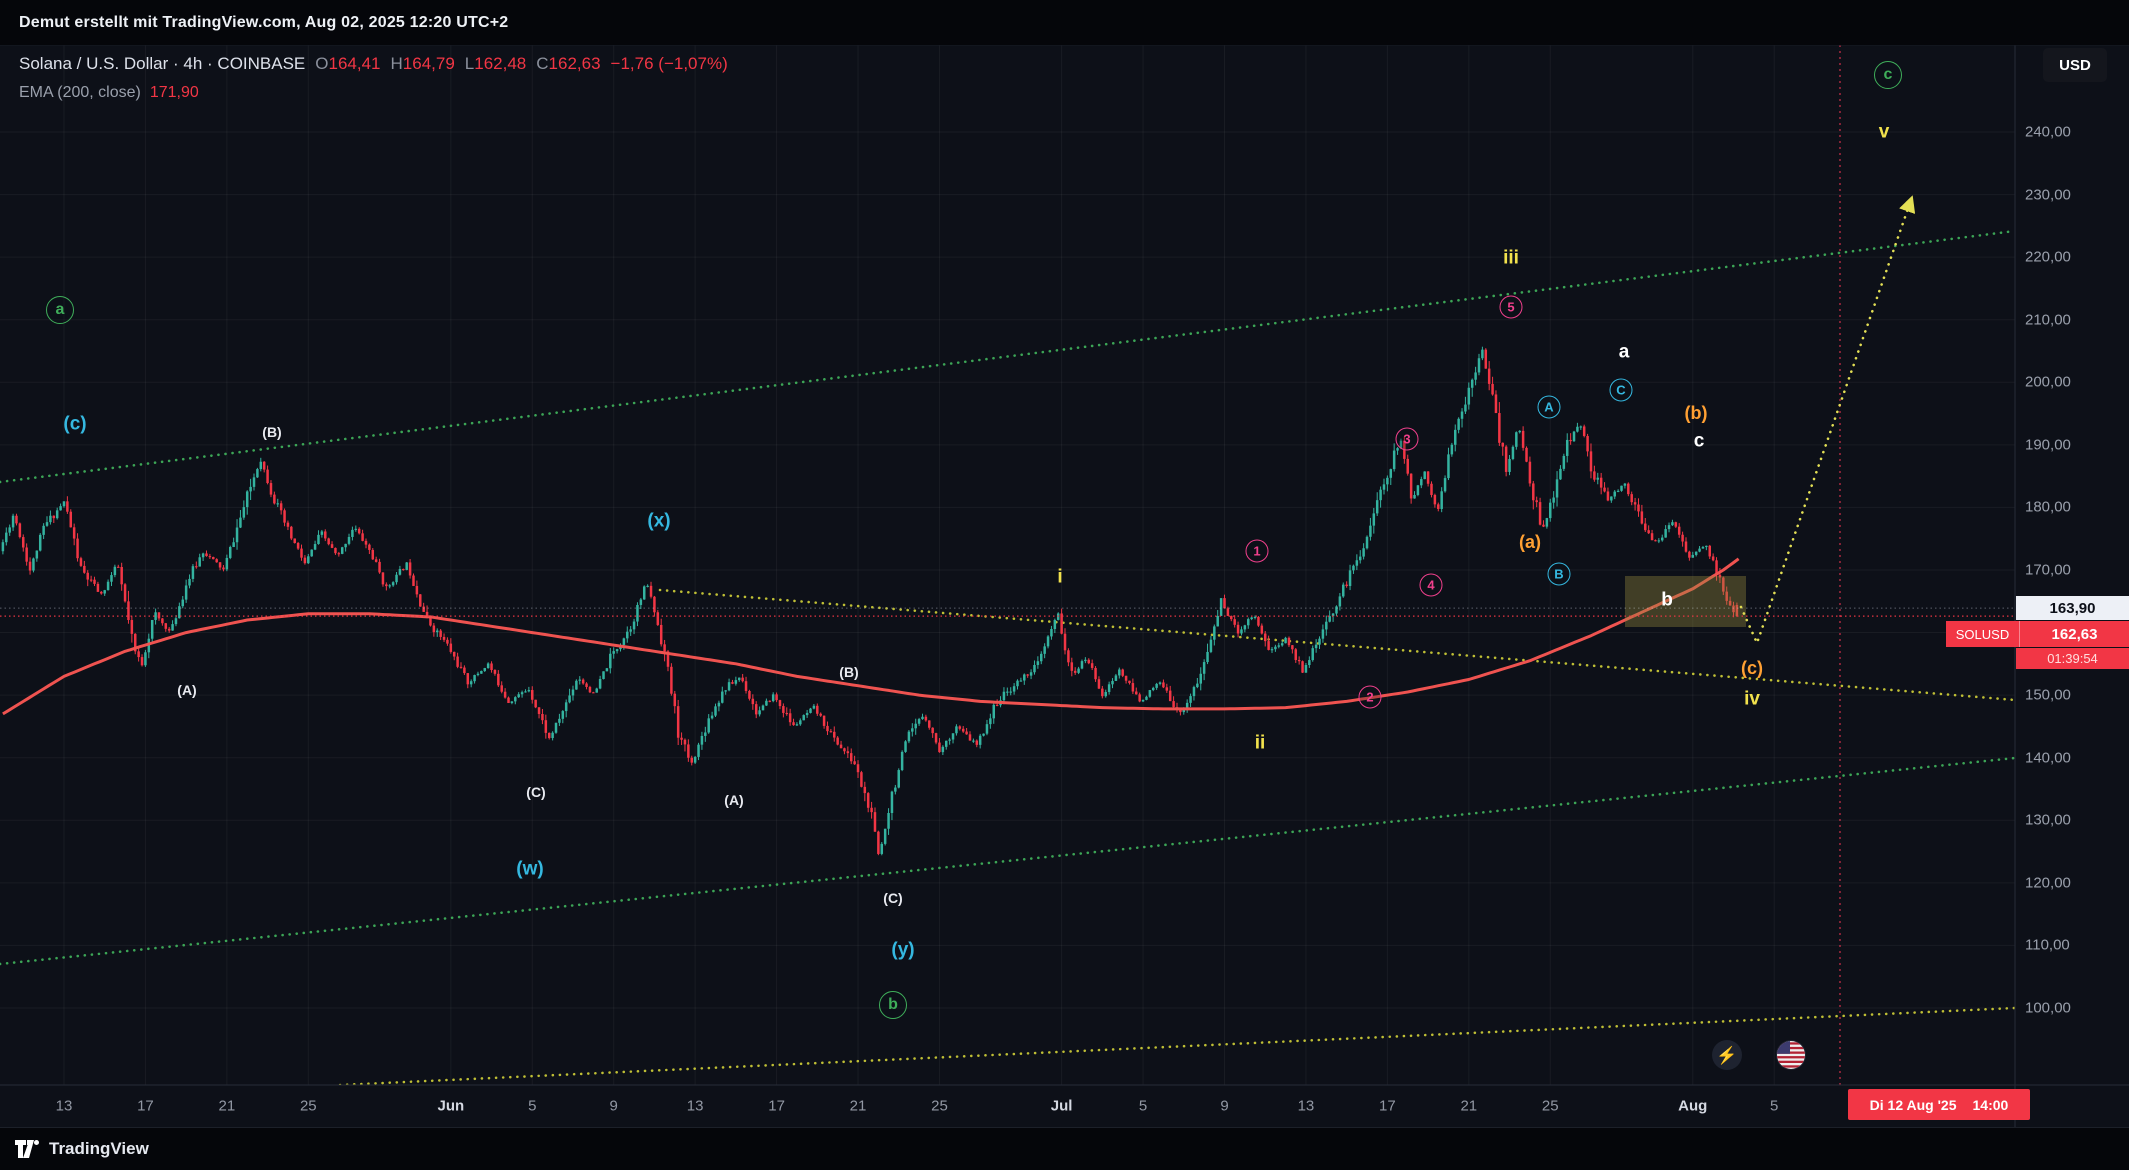  I want to click on wave-label-white-c: c, so click(1699, 441).